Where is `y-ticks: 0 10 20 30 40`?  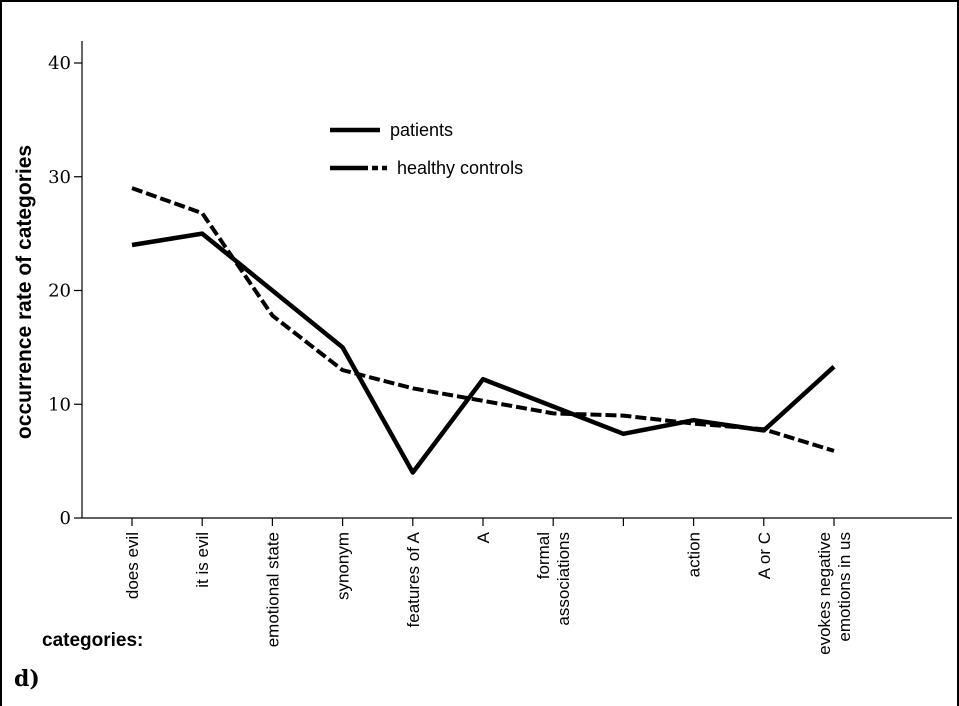 y-ticks: 0 10 20 30 40 is located at coordinates (65, 291).